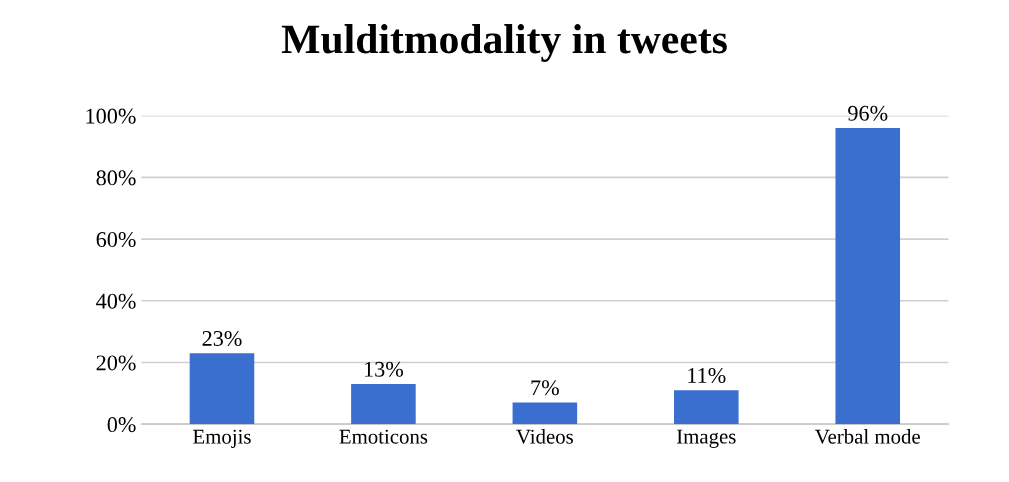  I want to click on y-tick-label: 60%, so click(116, 240).